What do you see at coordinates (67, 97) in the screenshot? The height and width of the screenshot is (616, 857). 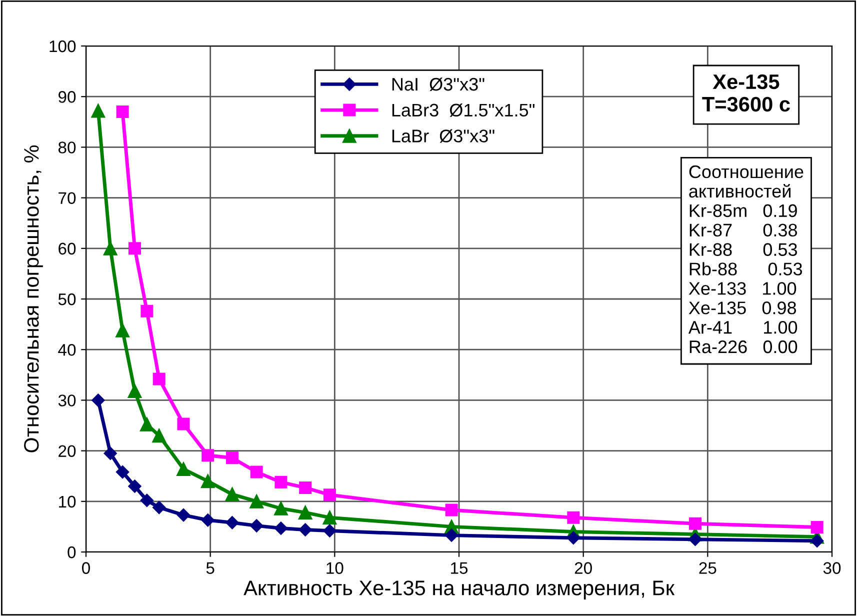 I see `y-tick-label: 90` at bounding box center [67, 97].